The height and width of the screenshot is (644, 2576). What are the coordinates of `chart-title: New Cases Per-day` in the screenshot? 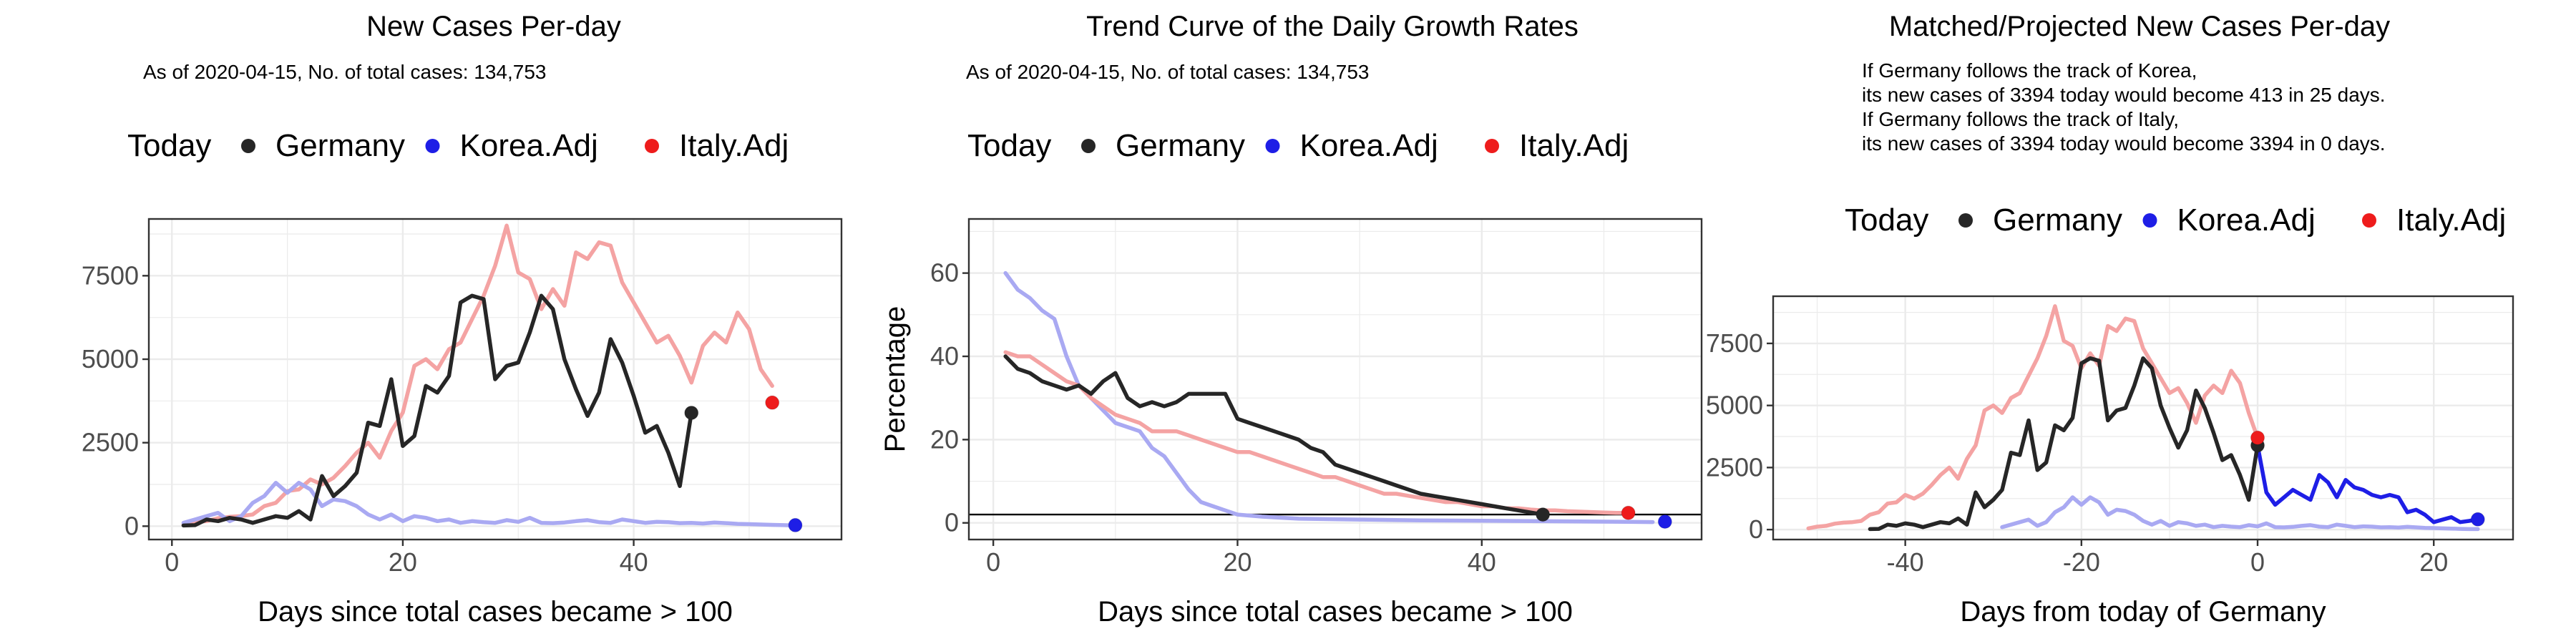 It's located at (493, 26).